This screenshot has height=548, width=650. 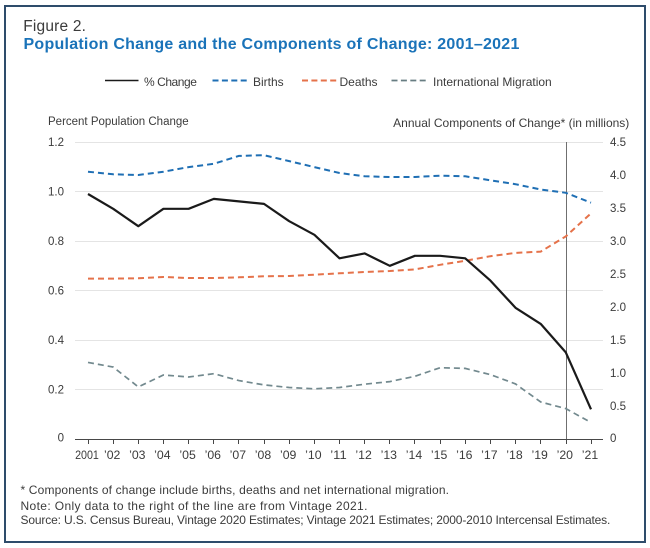 I want to click on svg-text: ’12, so click(x=363, y=456).